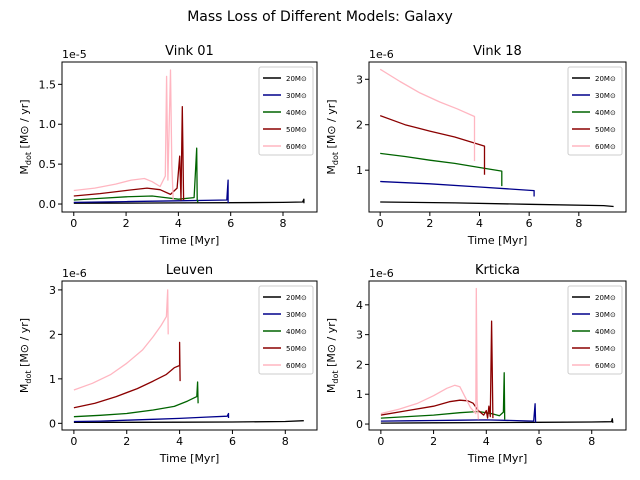 This screenshot has width=640, height=480. What do you see at coordinates (189, 270) in the screenshot?
I see `subplot-title: Leuven` at bounding box center [189, 270].